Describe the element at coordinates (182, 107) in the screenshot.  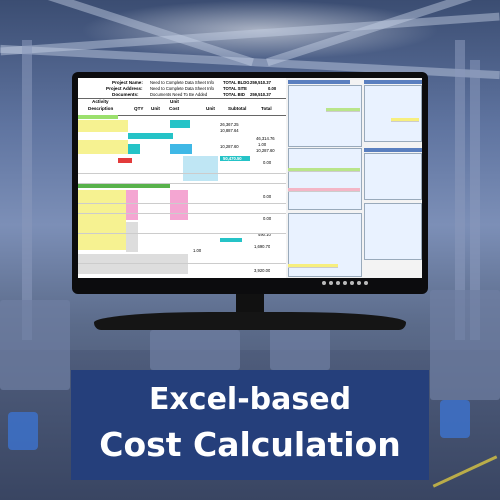
I see `column-header-row` at that location.